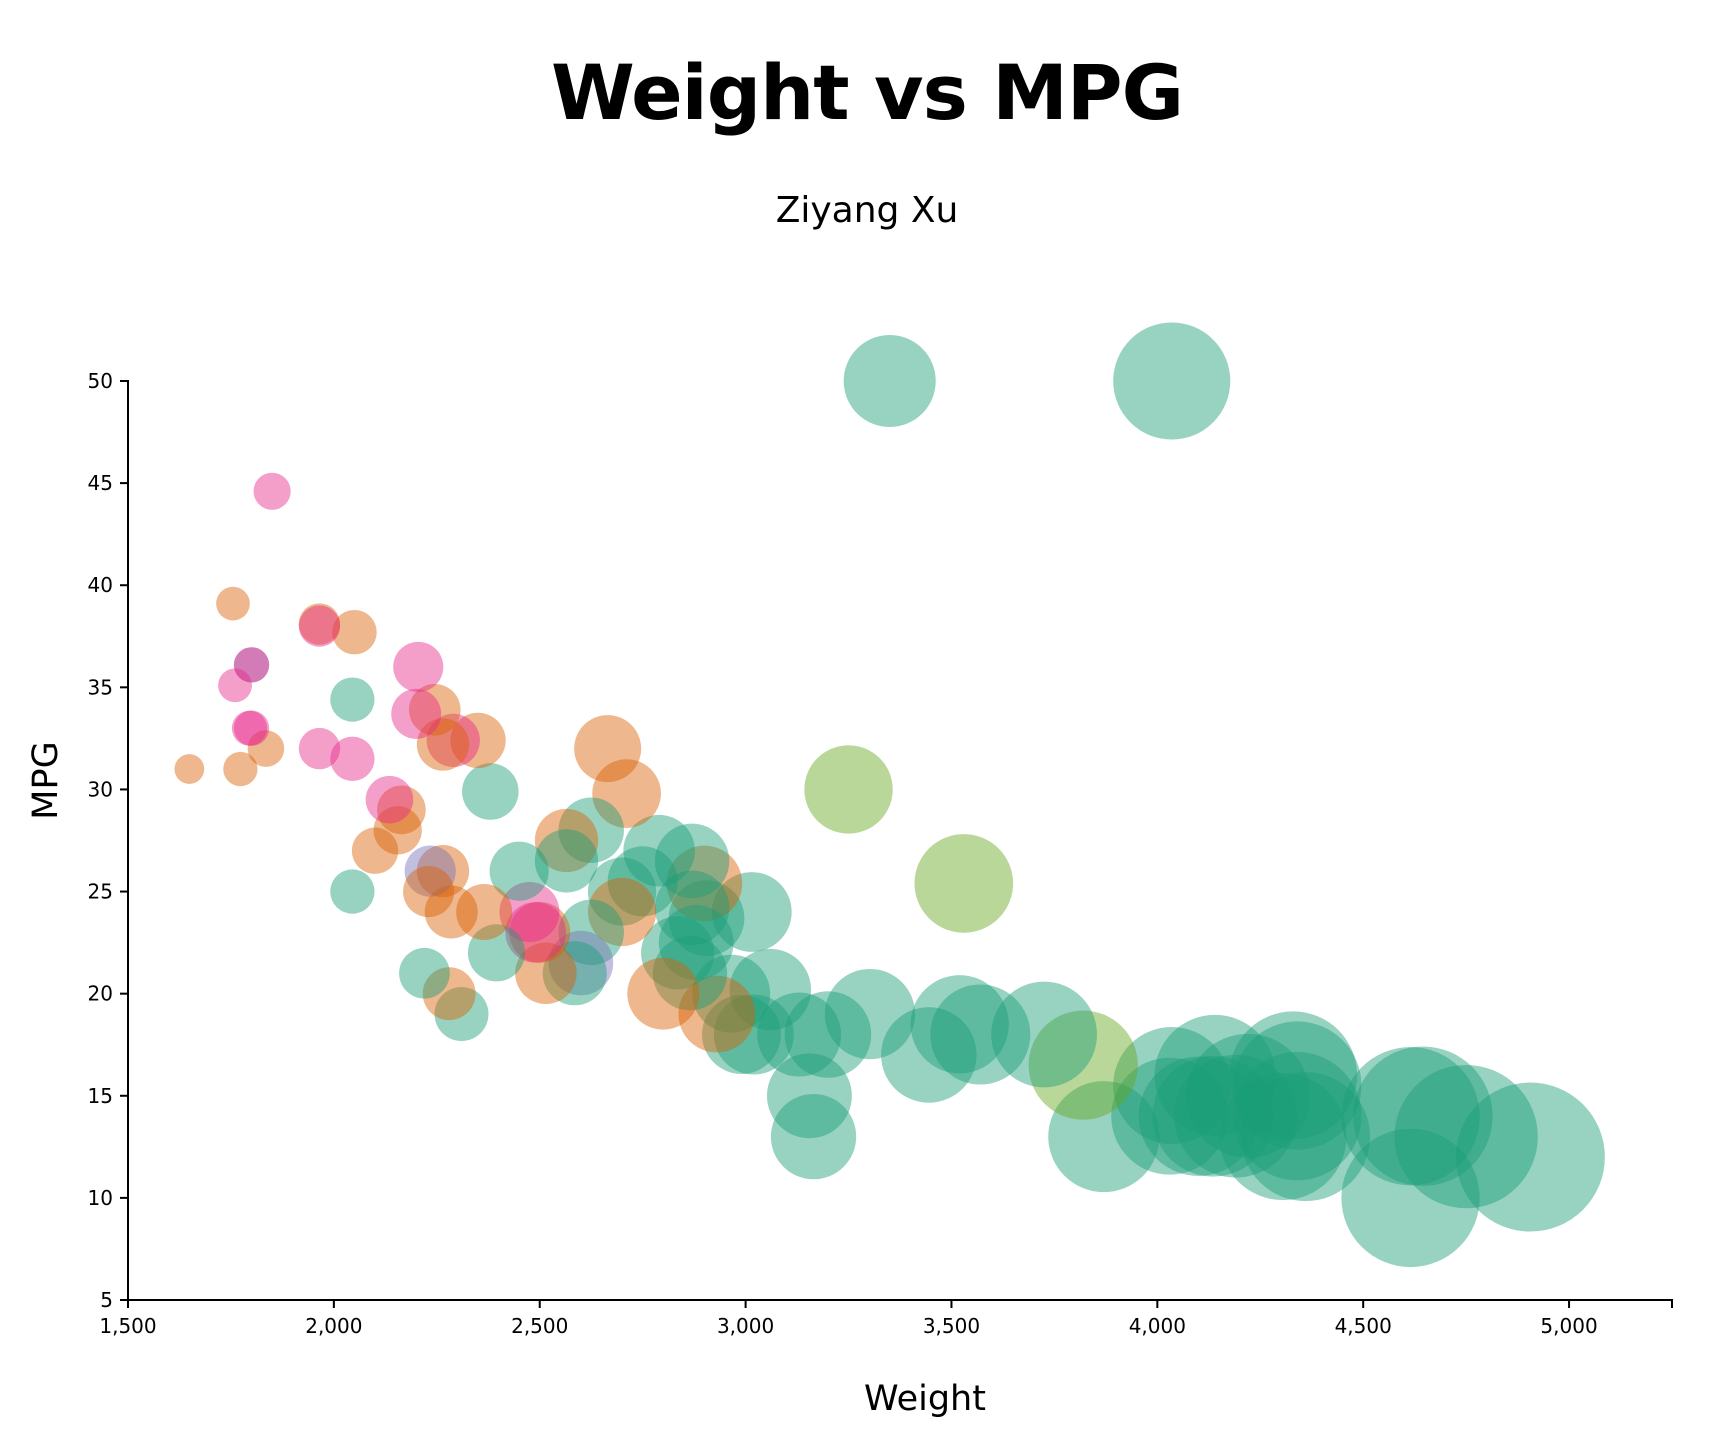  Describe the element at coordinates (539, 1326) in the screenshot. I see `x-tick-label: 2,500` at that location.